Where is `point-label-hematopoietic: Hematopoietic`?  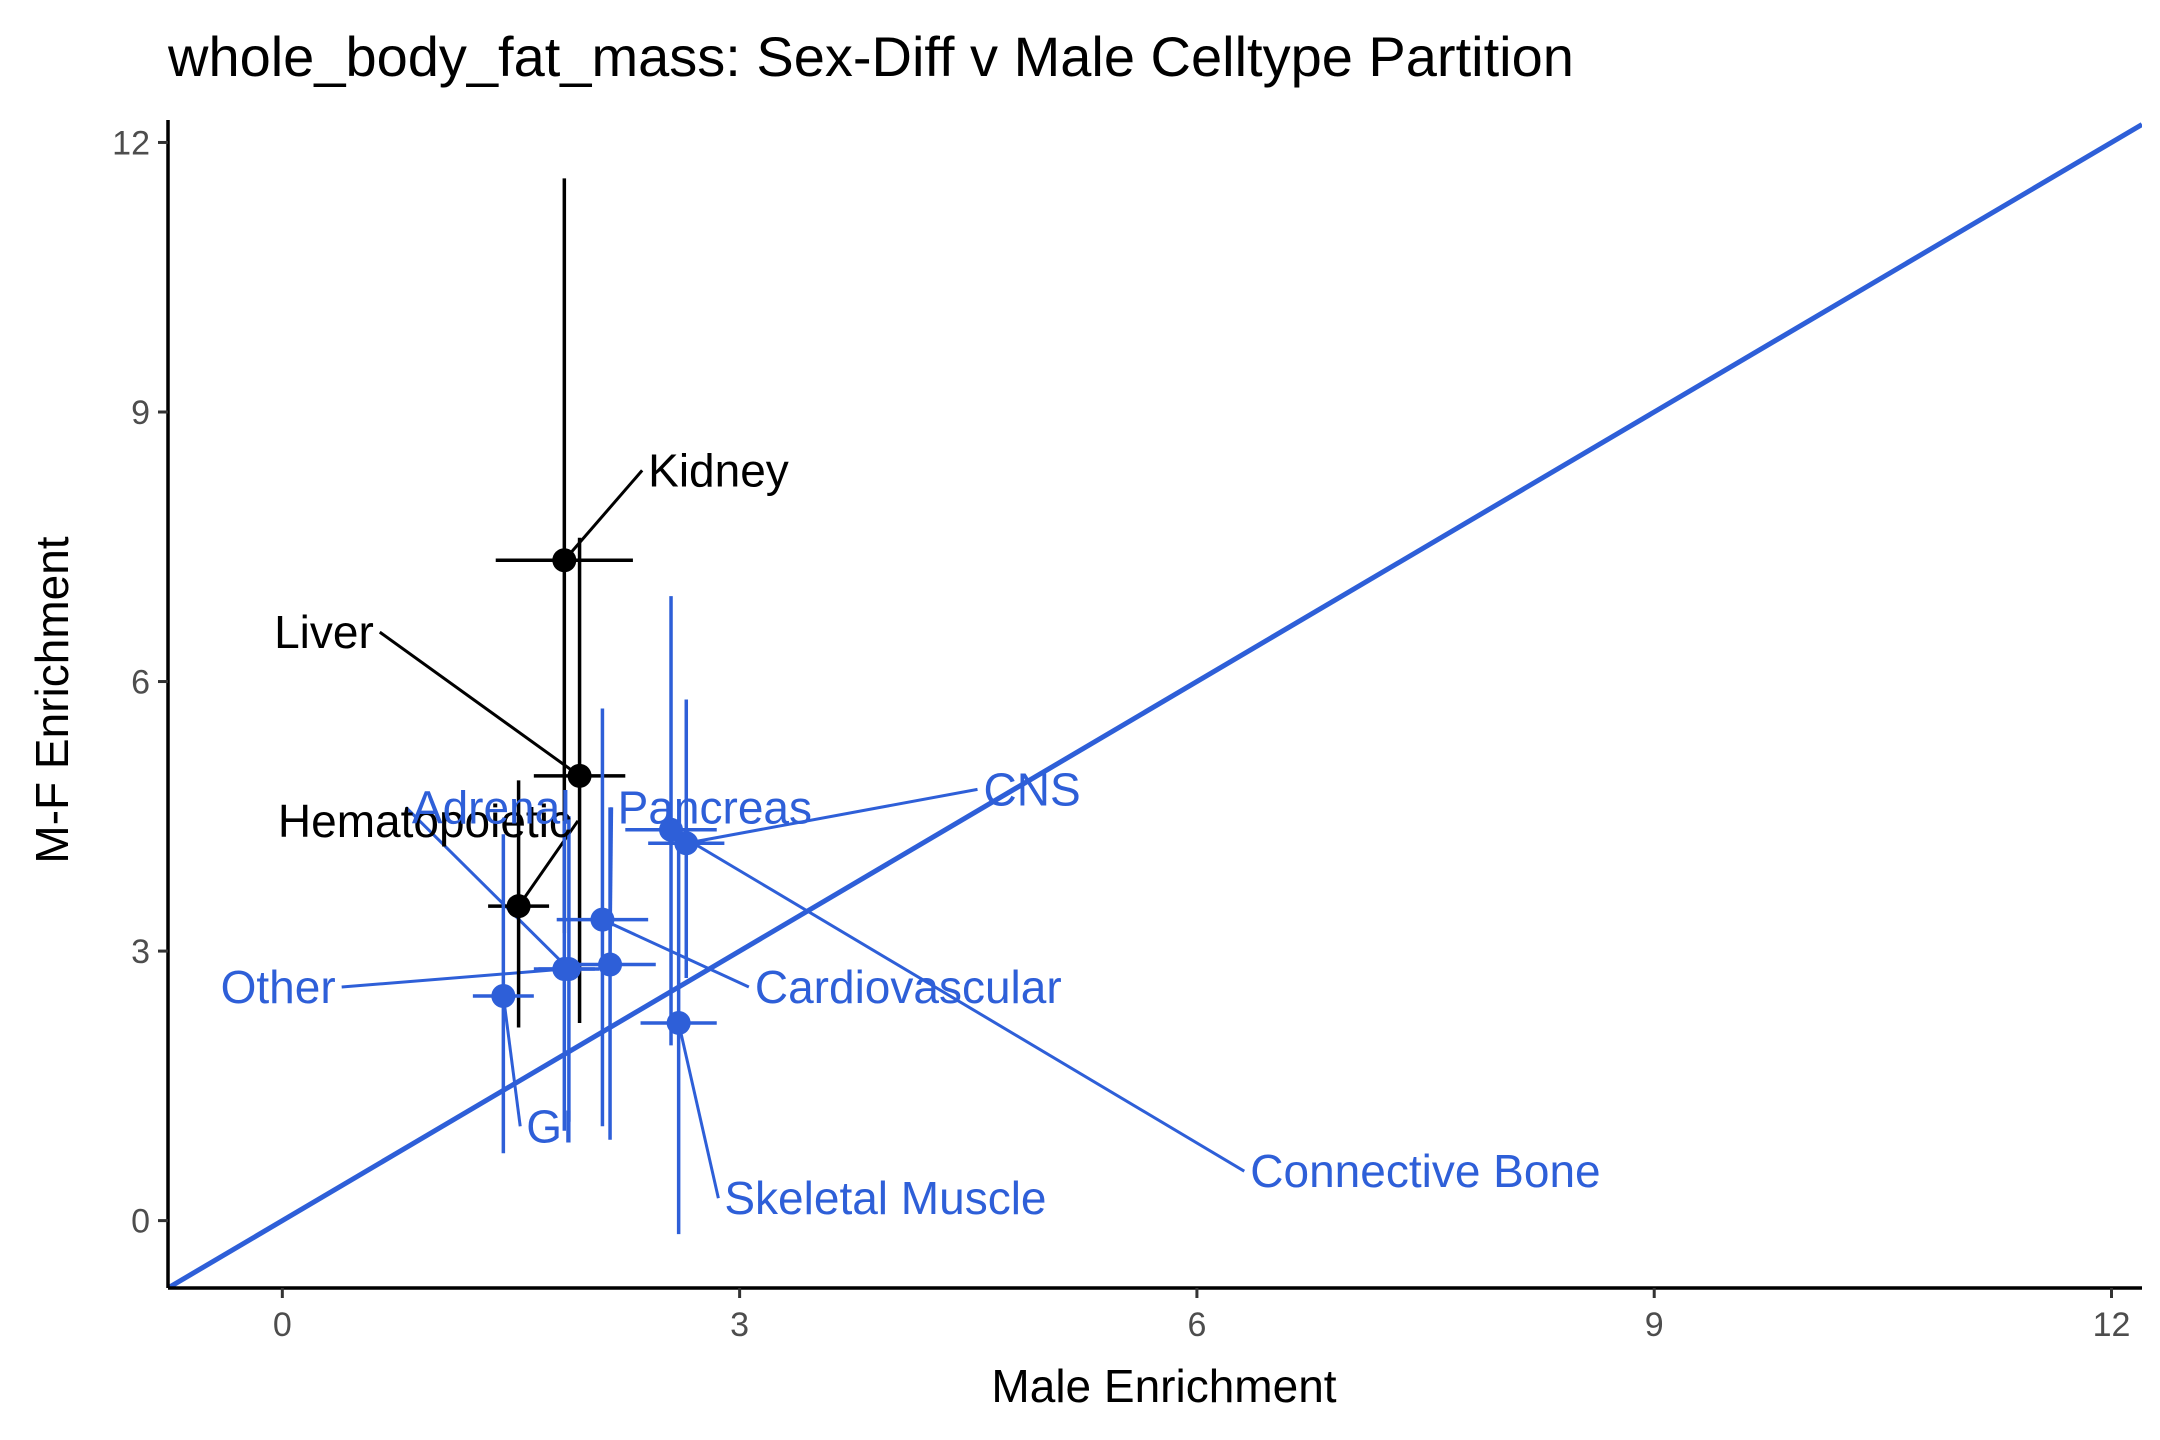 point-label-hematopoietic: Hematopoietic is located at coordinates (425, 821).